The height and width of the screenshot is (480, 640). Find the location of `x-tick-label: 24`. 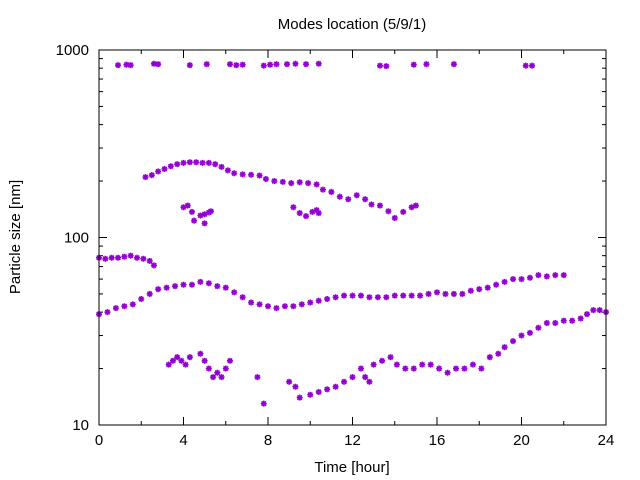

x-tick-label: 24 is located at coordinates (606, 440).